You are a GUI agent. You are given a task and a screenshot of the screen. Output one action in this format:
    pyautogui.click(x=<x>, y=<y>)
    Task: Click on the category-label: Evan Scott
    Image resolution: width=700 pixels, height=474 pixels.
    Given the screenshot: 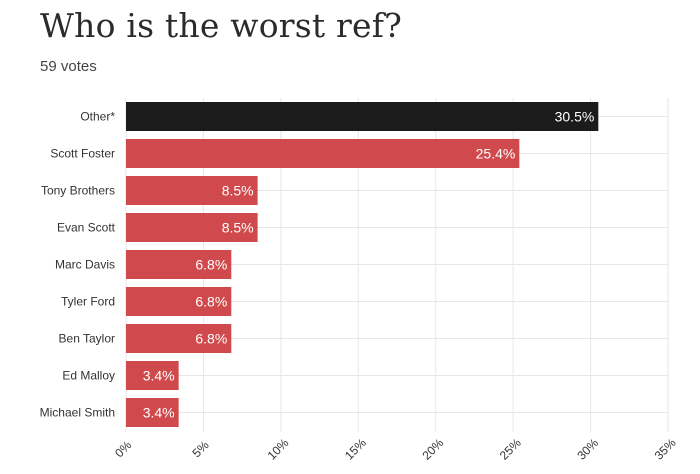 What is the action you would take?
    pyautogui.click(x=86, y=228)
    